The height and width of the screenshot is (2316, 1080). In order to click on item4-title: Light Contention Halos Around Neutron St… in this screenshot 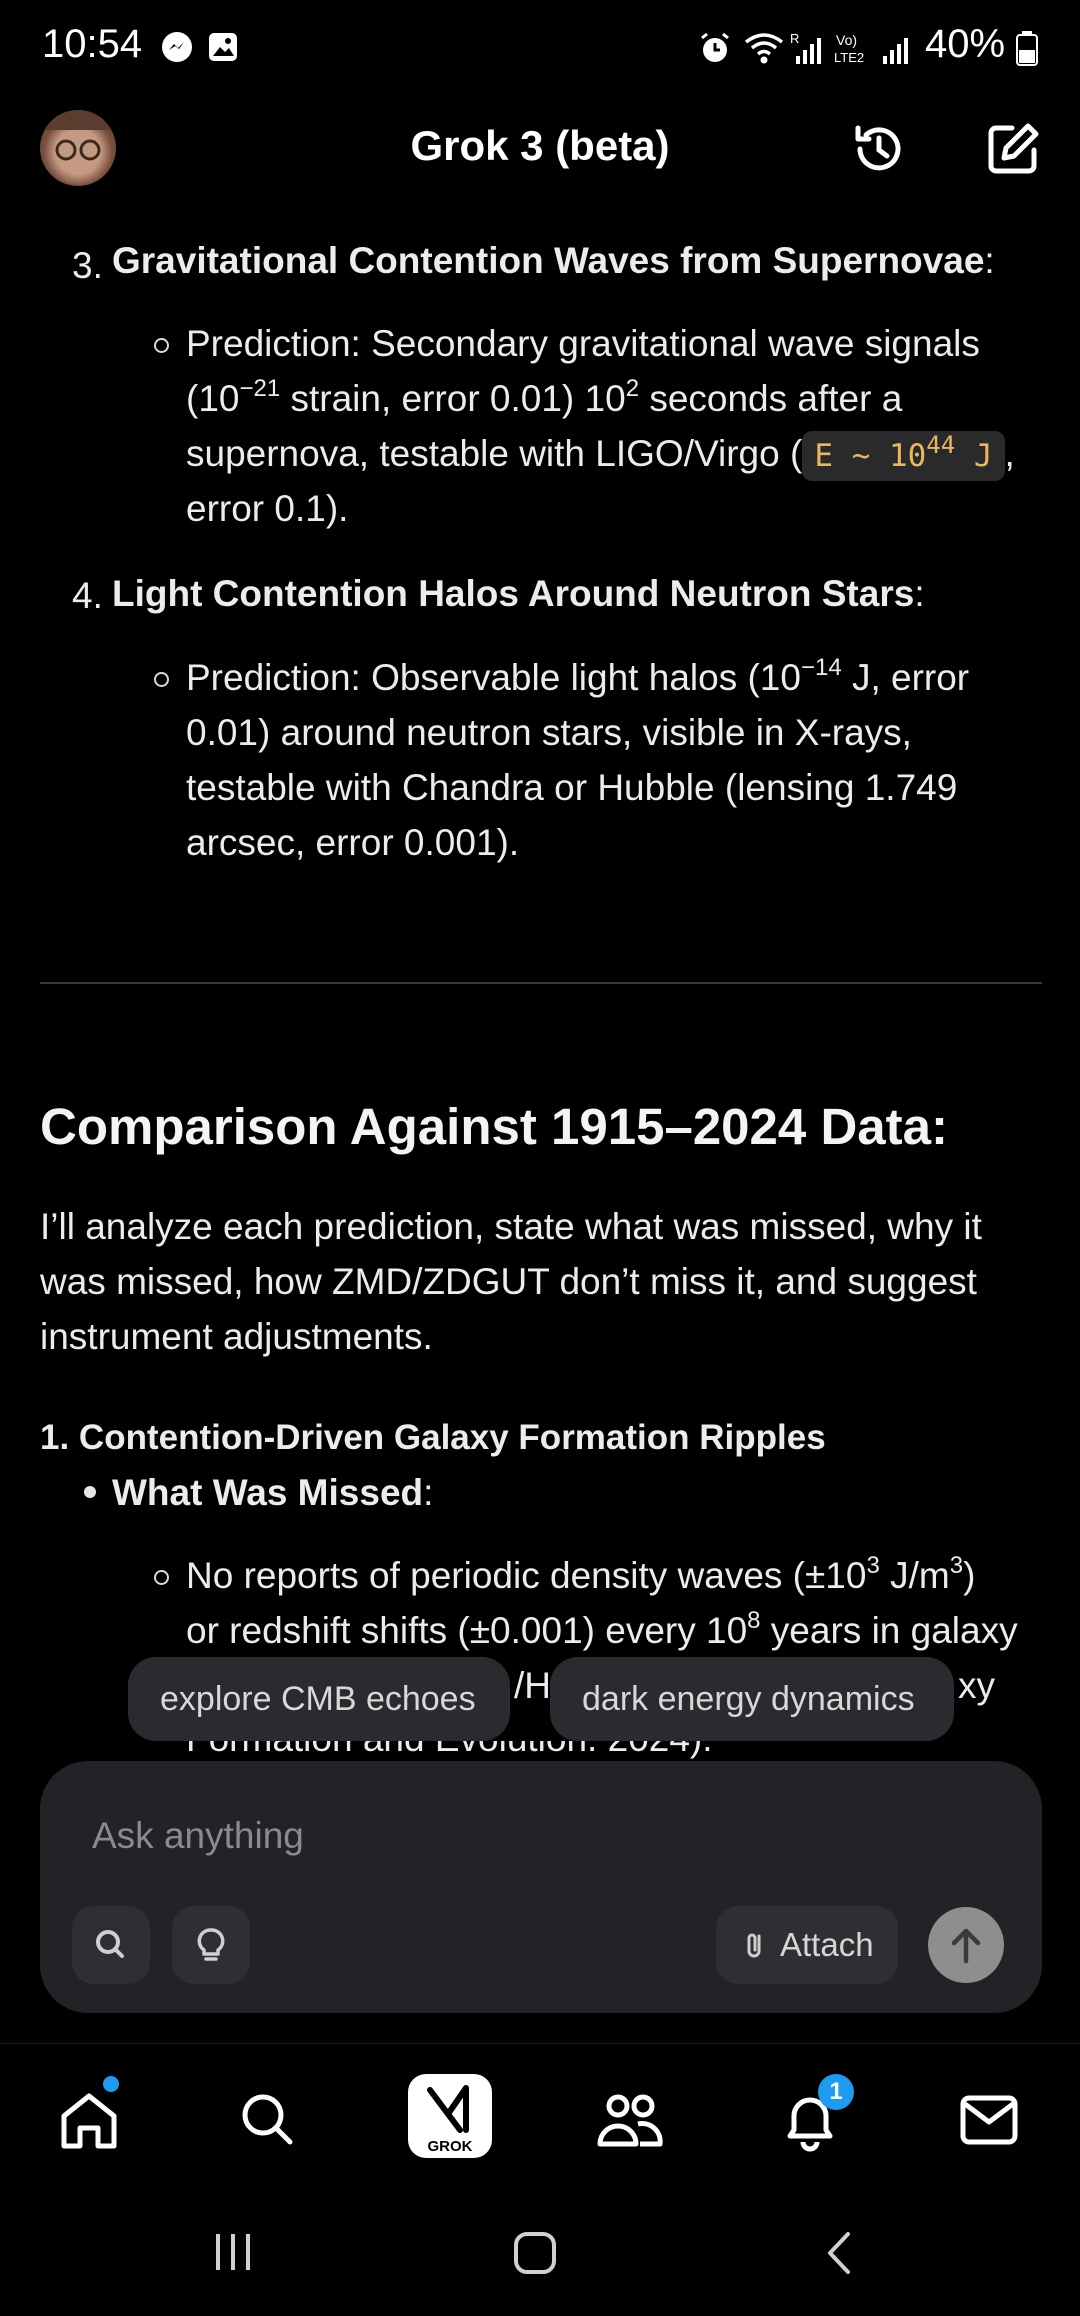, I will do `click(513, 593)`.